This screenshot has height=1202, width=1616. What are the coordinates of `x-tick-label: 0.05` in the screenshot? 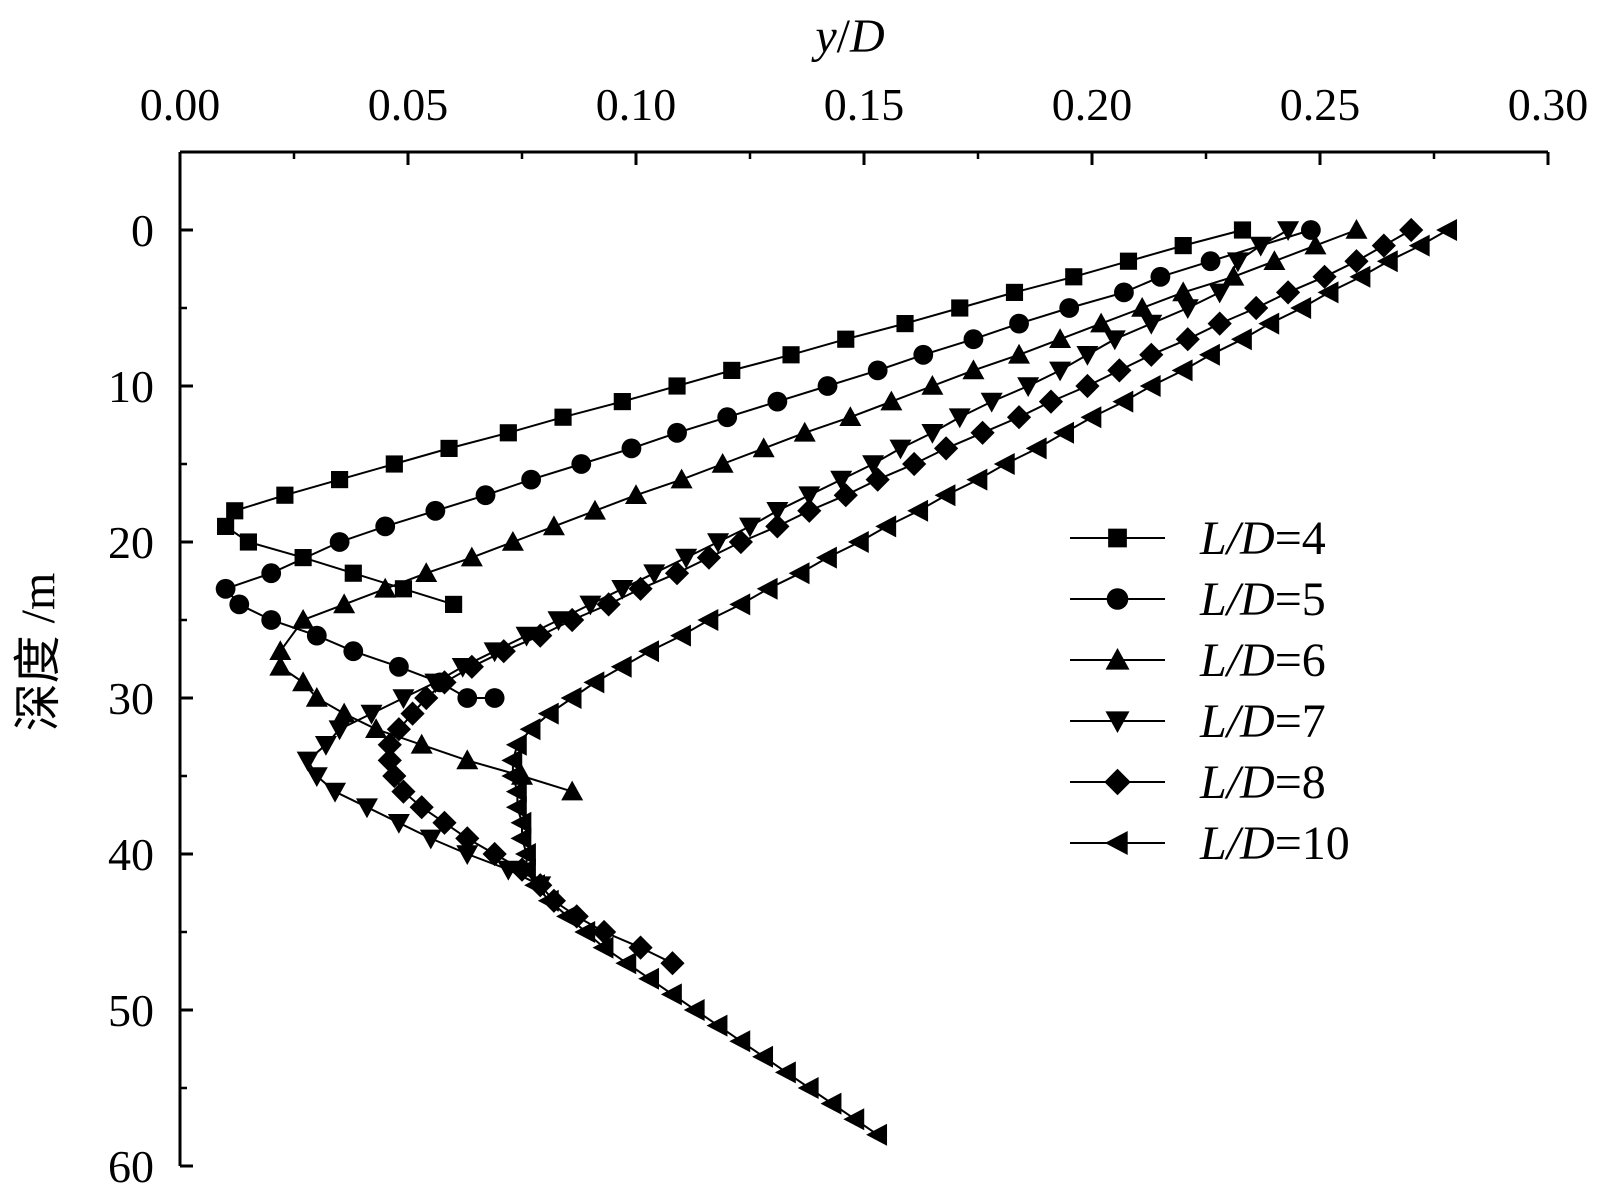 It's located at (408, 104).